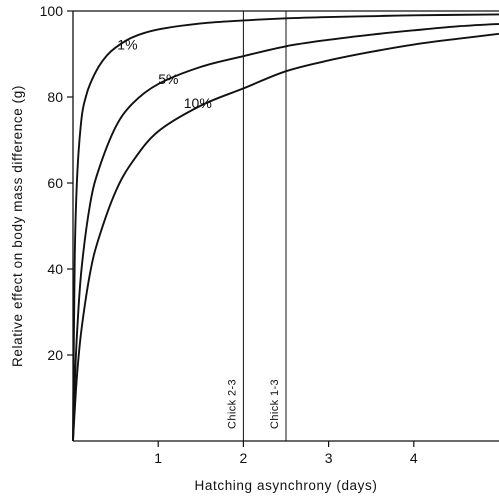  Describe the element at coordinates (256, 226) in the screenshot. I see `reference-lines: Chick 2-3 Chick 1-3` at that location.